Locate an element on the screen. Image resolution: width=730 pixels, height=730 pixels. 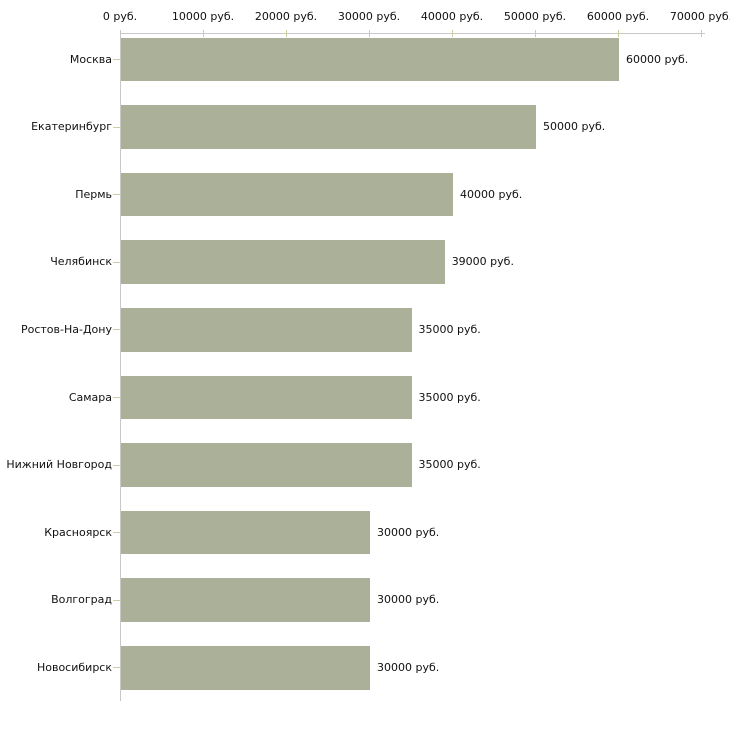
value-label: 50000 руб. is located at coordinates (574, 127).